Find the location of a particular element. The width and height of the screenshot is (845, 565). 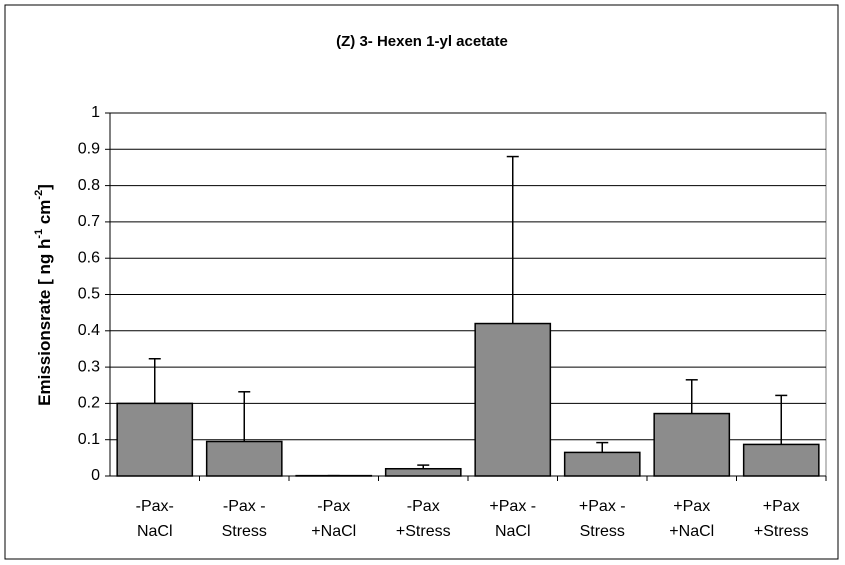

x-tick-label: -Pax- is located at coordinates (155, 506).